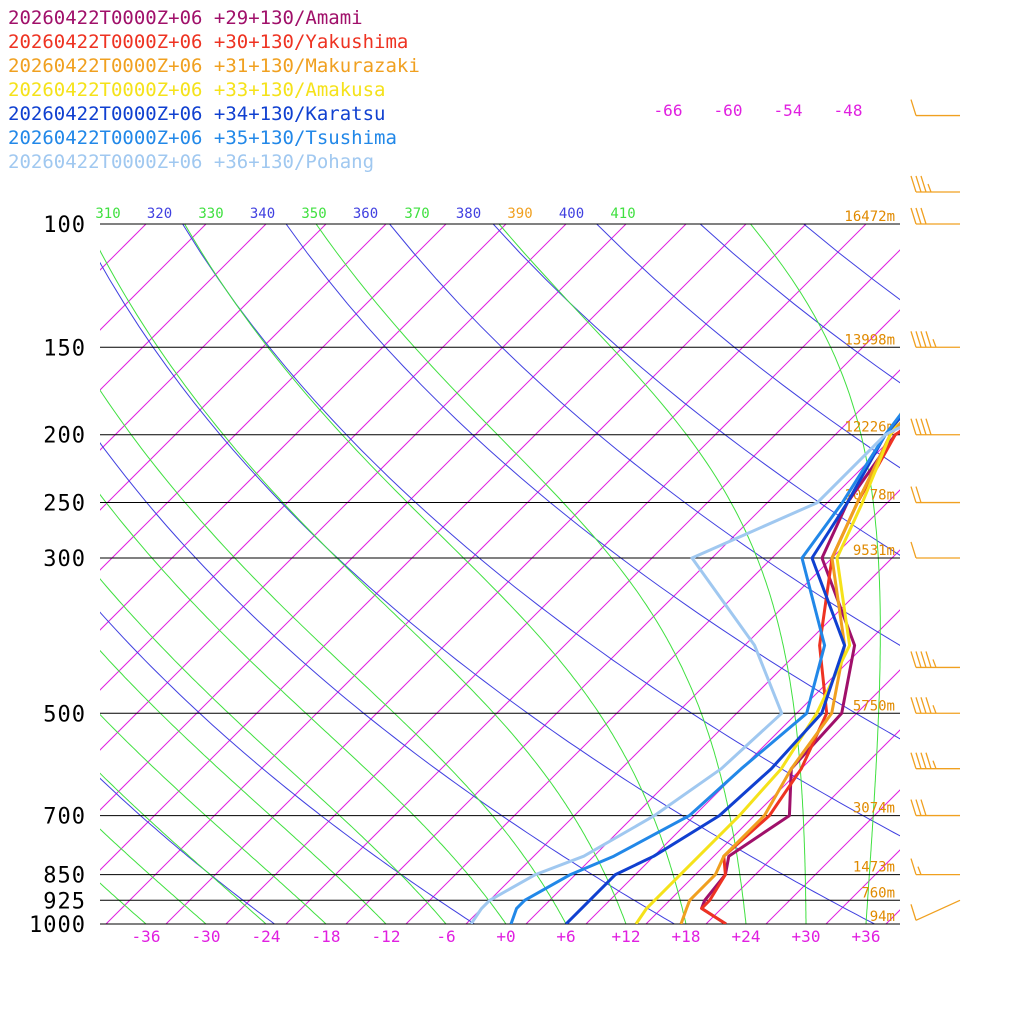 The height and width of the screenshot is (1024, 1024). What do you see at coordinates (878, 893) in the screenshot?
I see `height-label: 760m` at bounding box center [878, 893].